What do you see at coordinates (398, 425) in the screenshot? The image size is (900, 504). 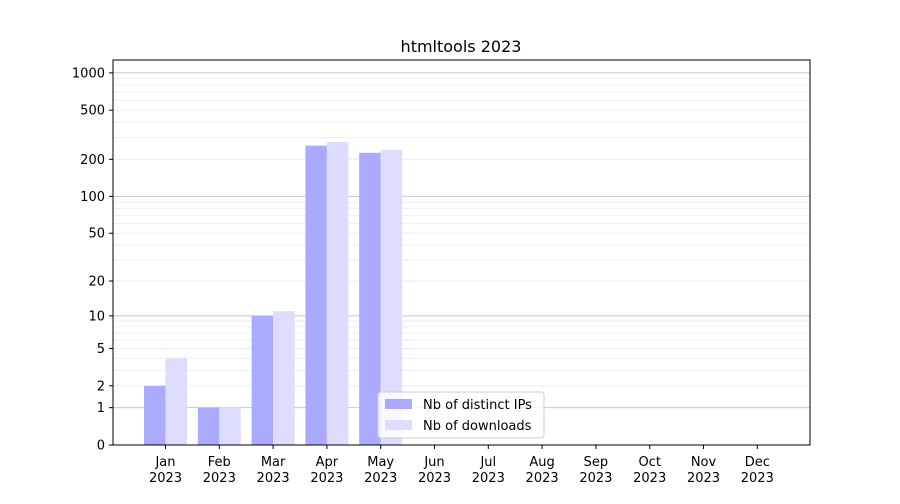 I see `legend-swatch-downloads` at bounding box center [398, 425].